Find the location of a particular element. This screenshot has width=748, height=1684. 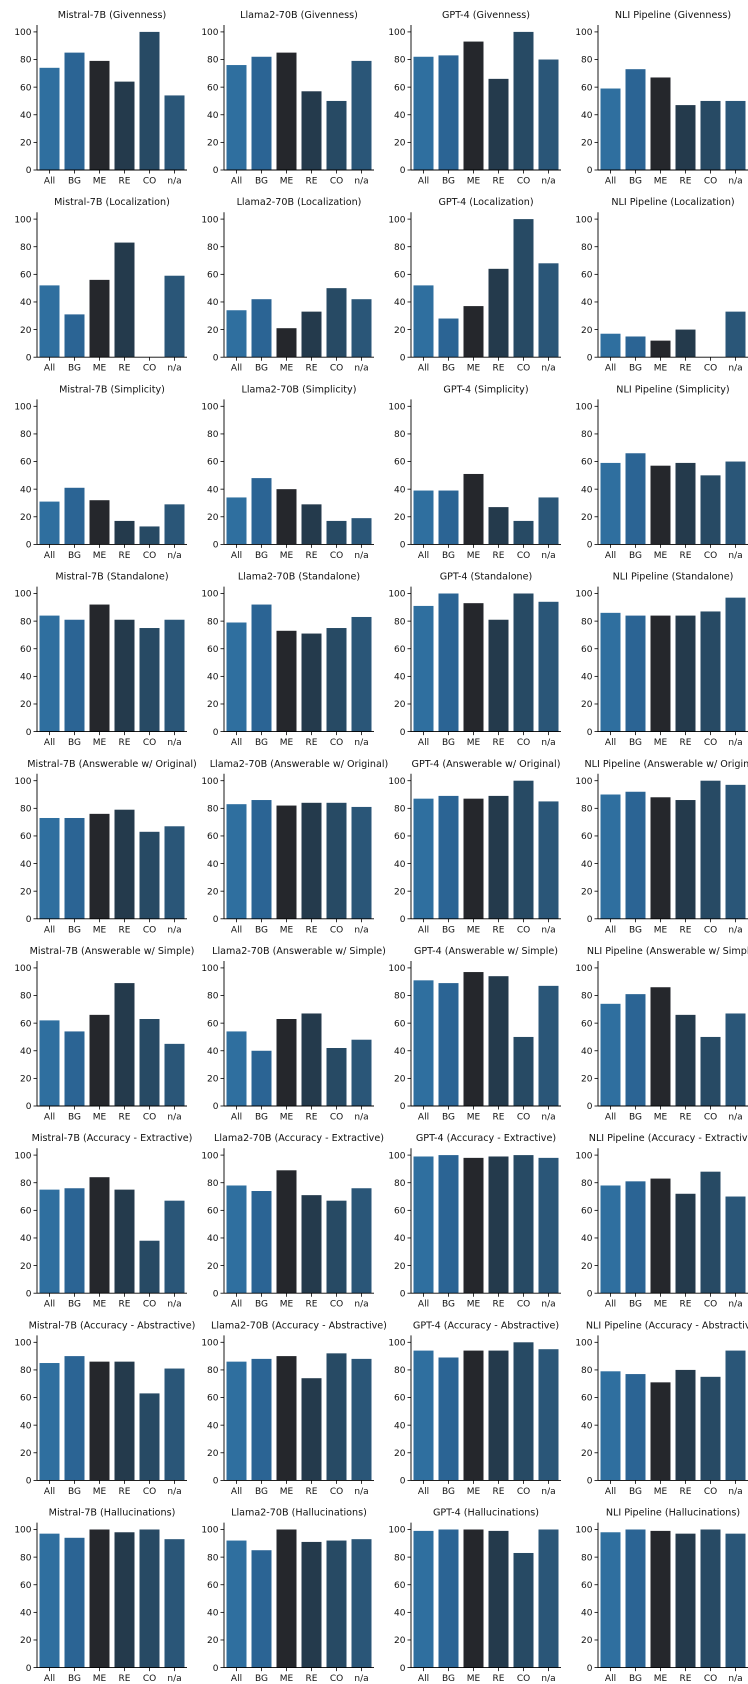

subplot-title: NLI Pipeline (Hallucinations) is located at coordinates (673, 1513).